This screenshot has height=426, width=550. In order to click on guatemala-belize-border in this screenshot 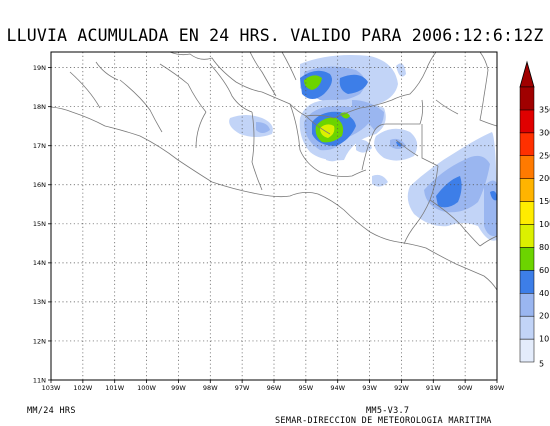, I will do `click(430, 145)`.